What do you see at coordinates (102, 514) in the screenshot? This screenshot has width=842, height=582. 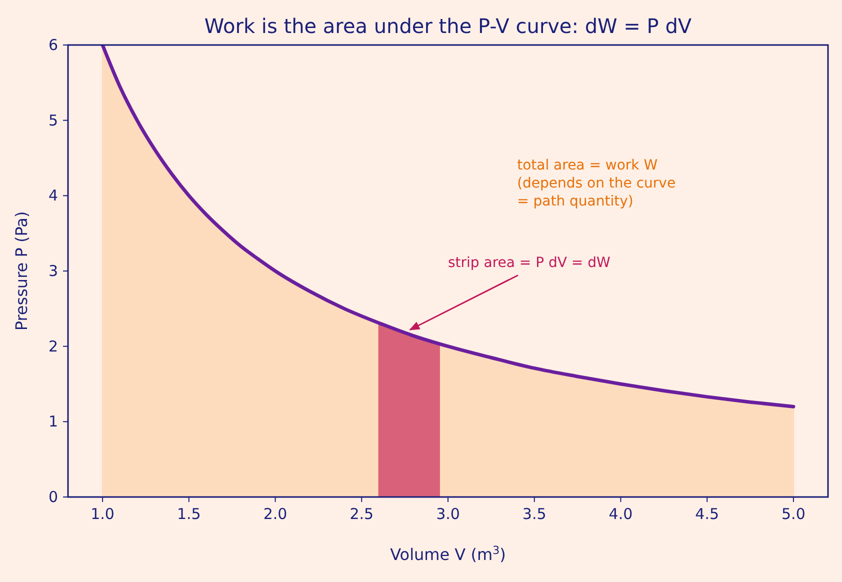 I see `x-tick-label: 1.0` at bounding box center [102, 514].